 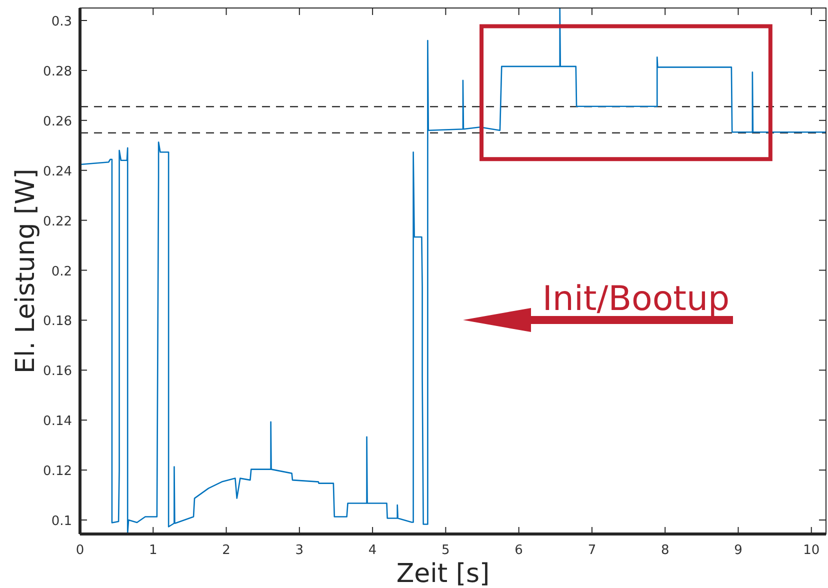 I want to click on x-tick-label: 4, so click(x=372, y=550).